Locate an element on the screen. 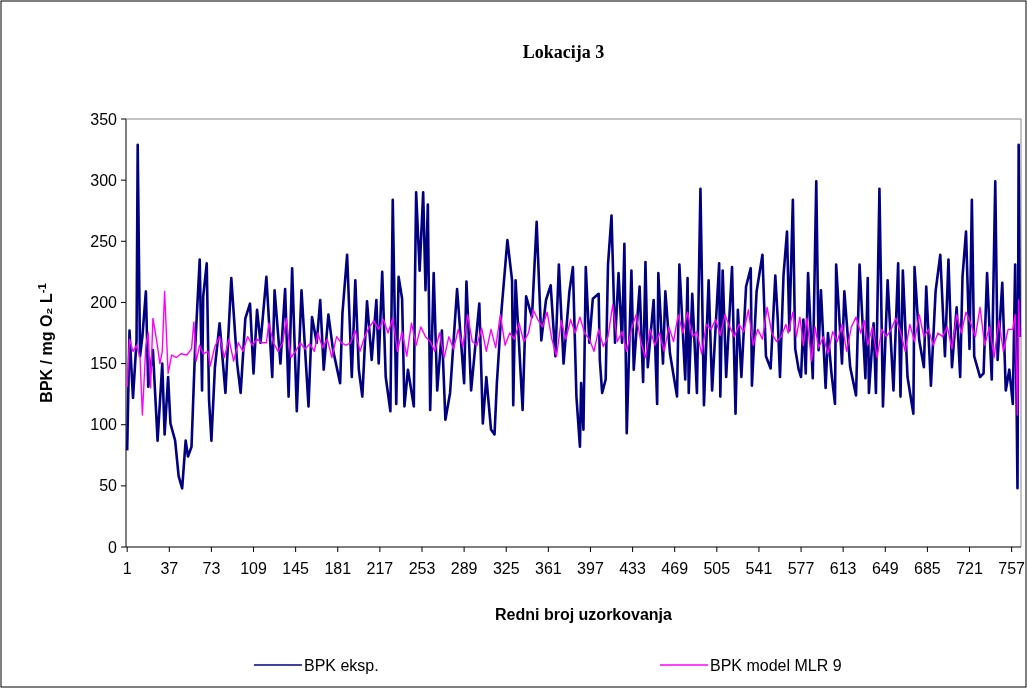 This screenshot has height=688, width=1027. x-tick-label: 649 is located at coordinates (885, 568).